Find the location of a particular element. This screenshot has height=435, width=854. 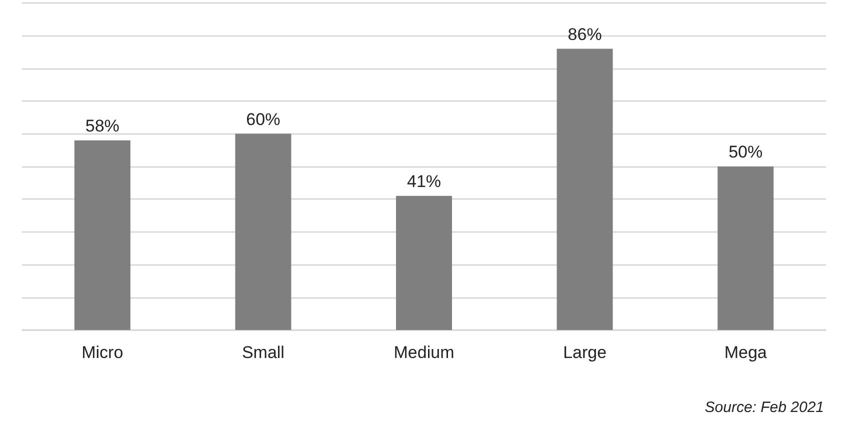

data-label: 86% is located at coordinates (585, 34).